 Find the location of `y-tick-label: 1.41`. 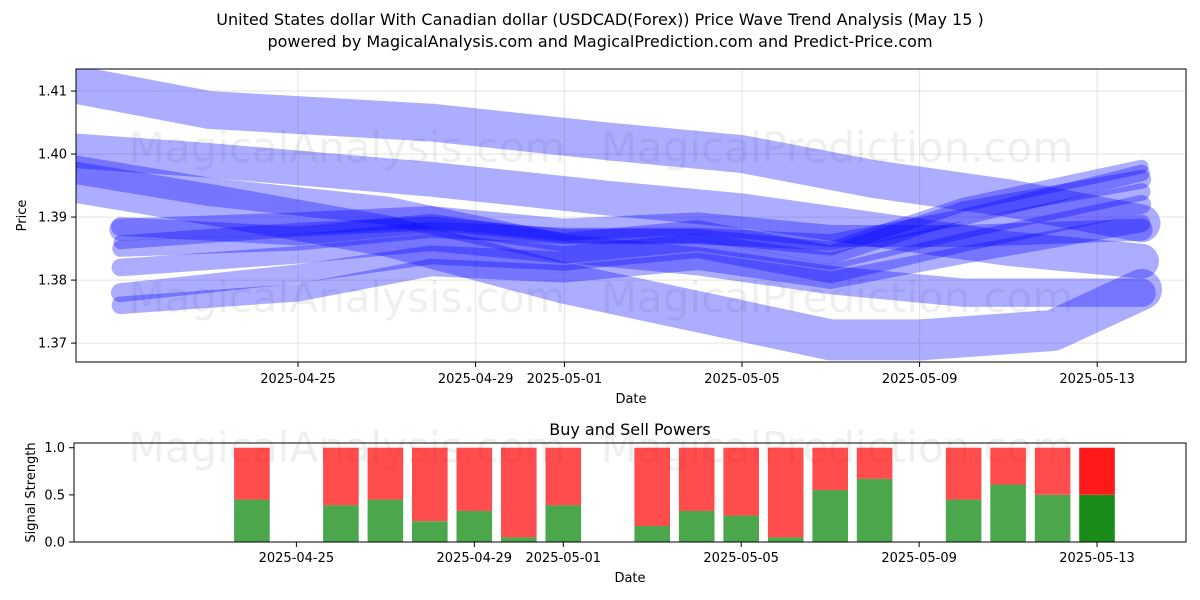

y-tick-label: 1.41 is located at coordinates (52, 92).